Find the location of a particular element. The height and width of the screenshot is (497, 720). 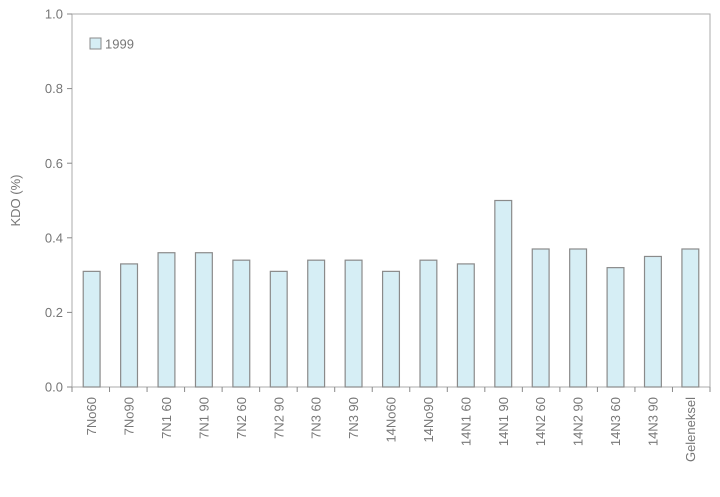

x-tick-label: 7N1 90 is located at coordinates (204, 418).